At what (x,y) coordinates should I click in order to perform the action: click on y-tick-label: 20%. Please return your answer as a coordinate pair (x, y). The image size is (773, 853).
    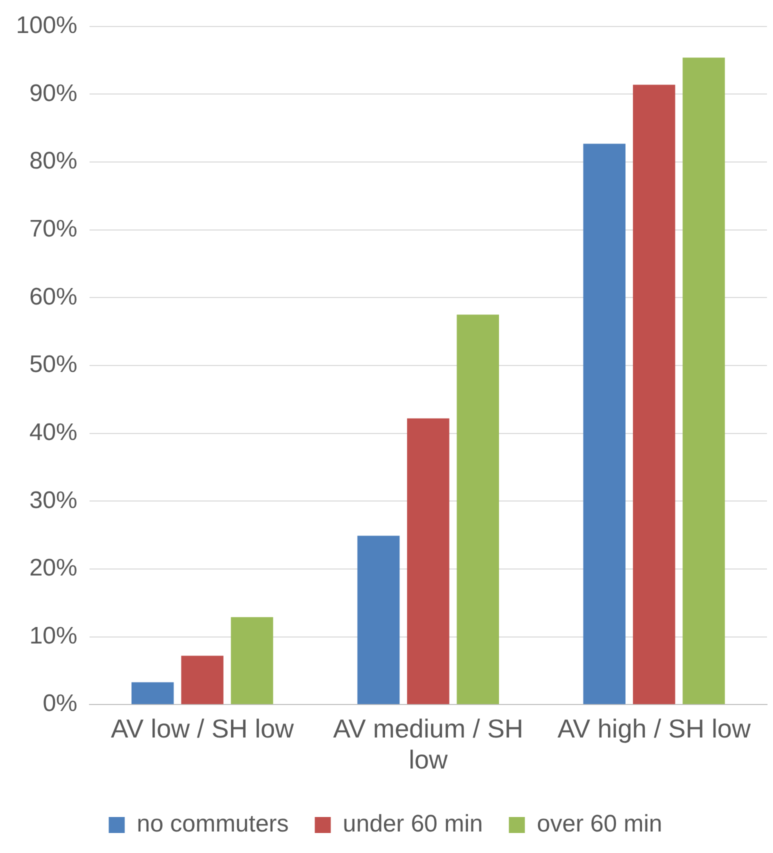
    Looking at the image, I should click on (53, 568).